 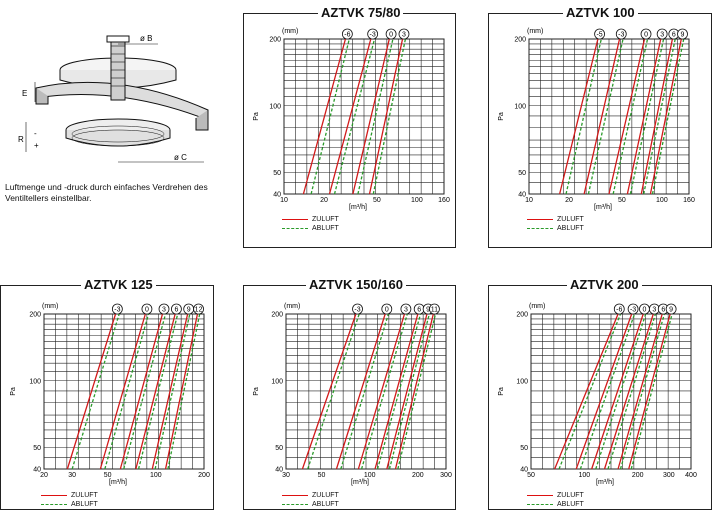 What do you see at coordinates (373, 35) in the screenshot?
I see `setting-label: -3` at bounding box center [373, 35].